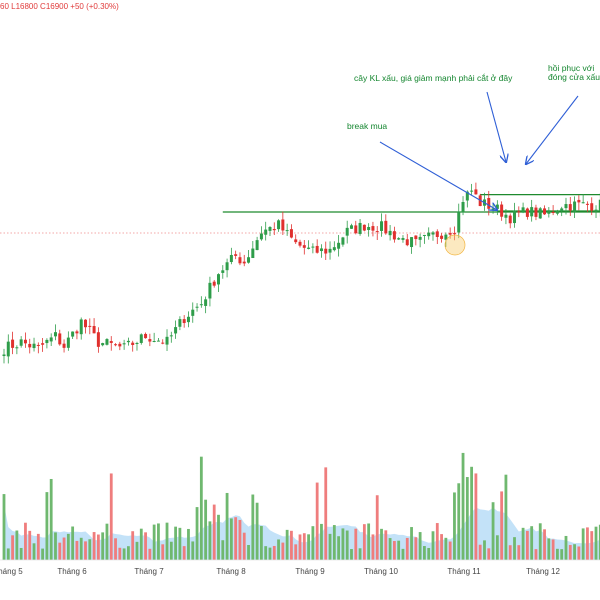  What do you see at coordinates (571, 68) in the screenshot?
I see `annotation-hoi-phuc-line1: hồi phục với` at bounding box center [571, 68].